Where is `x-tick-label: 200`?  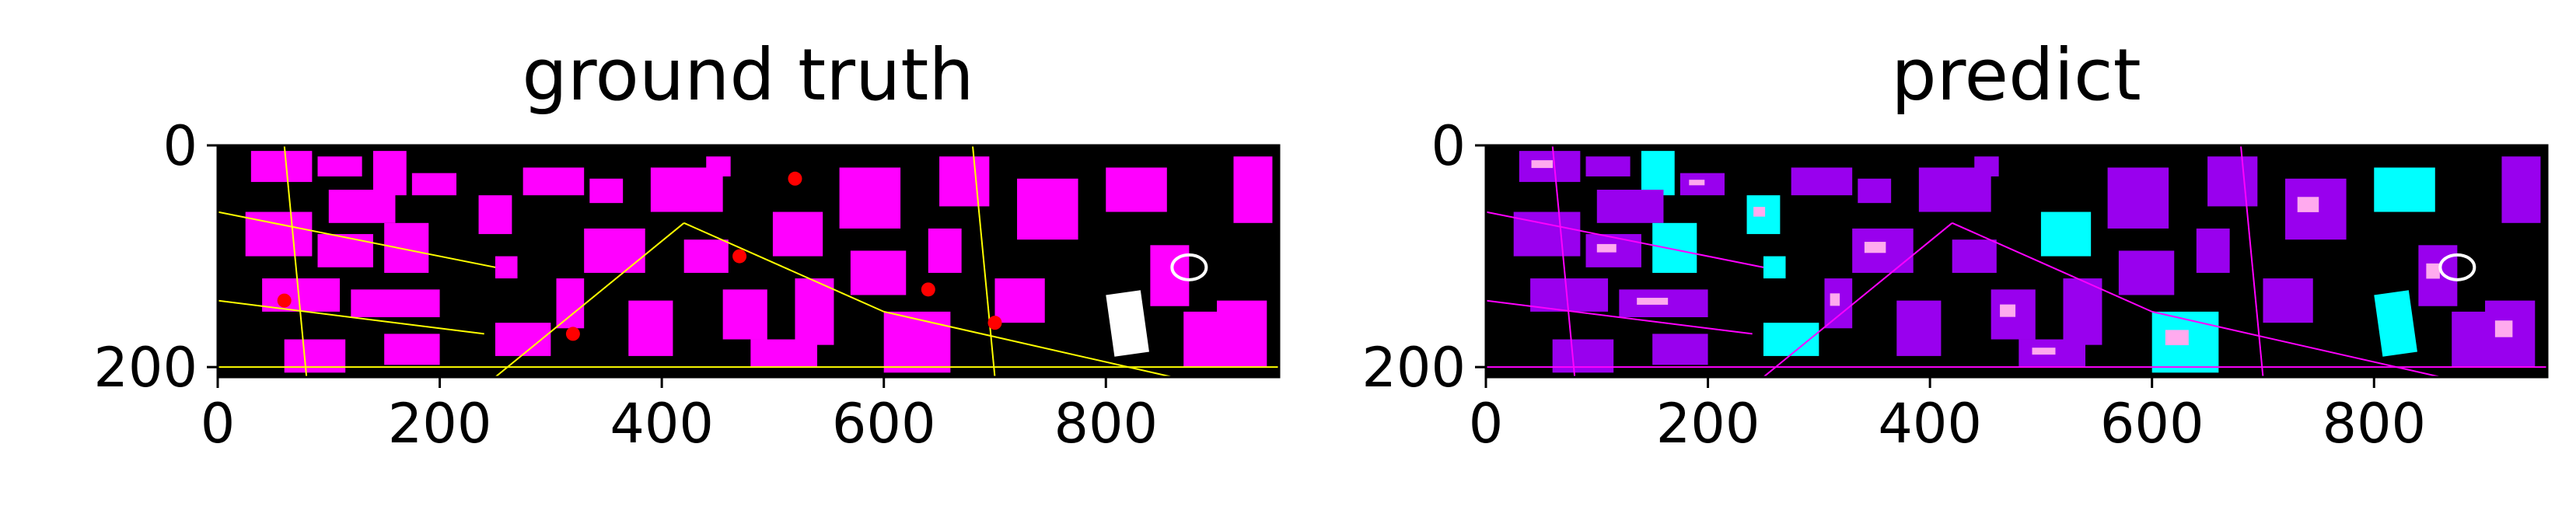
x-tick-label: 200 is located at coordinates (440, 424).